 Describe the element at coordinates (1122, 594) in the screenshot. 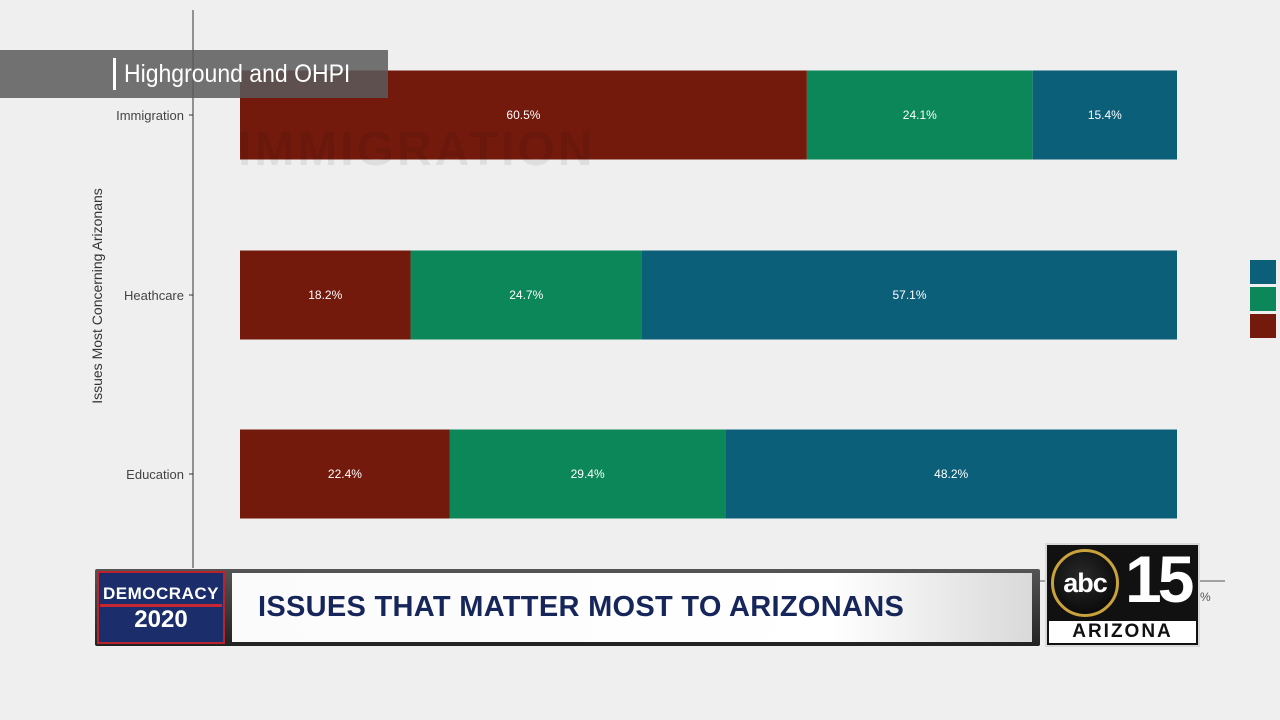

I see `abc15-logo: abc 15 ARIZONA` at that location.